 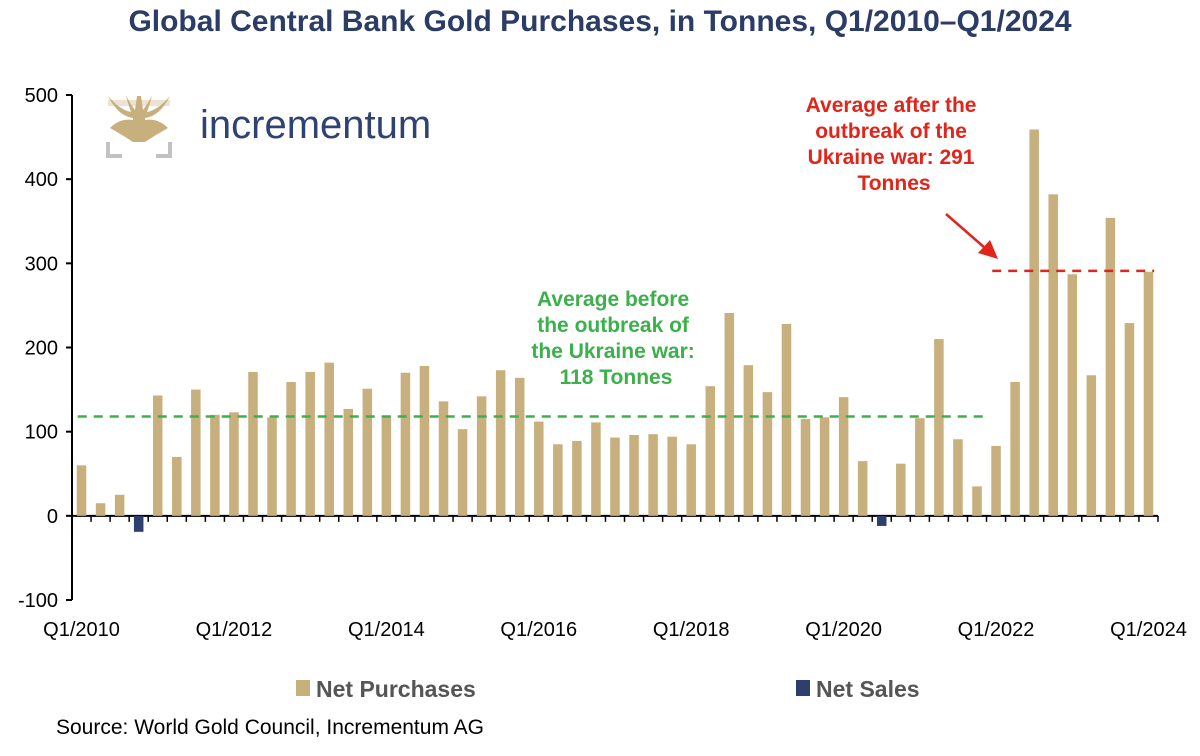 I want to click on legend-label-net-purchases: Net Purchases, so click(x=396, y=689).